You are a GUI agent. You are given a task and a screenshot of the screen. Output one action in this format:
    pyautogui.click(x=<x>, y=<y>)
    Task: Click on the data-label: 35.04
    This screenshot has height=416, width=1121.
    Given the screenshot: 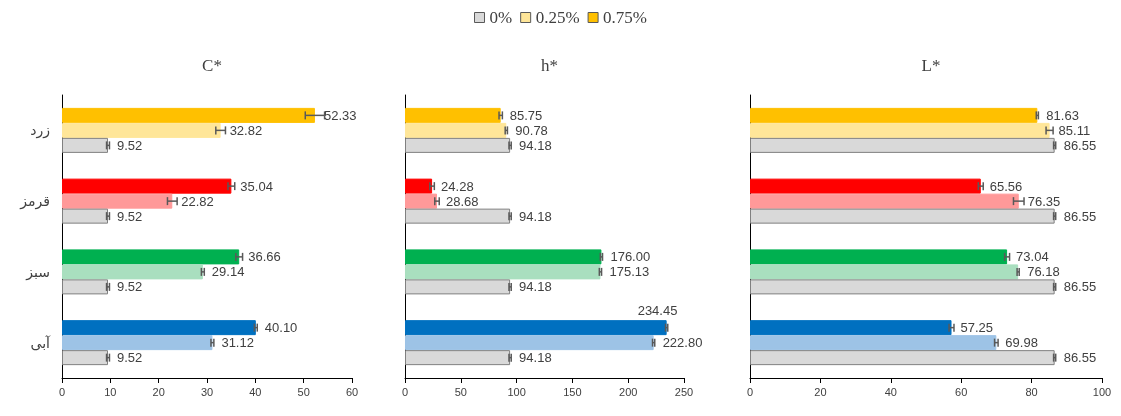 What is the action you would take?
    pyautogui.click(x=256, y=186)
    